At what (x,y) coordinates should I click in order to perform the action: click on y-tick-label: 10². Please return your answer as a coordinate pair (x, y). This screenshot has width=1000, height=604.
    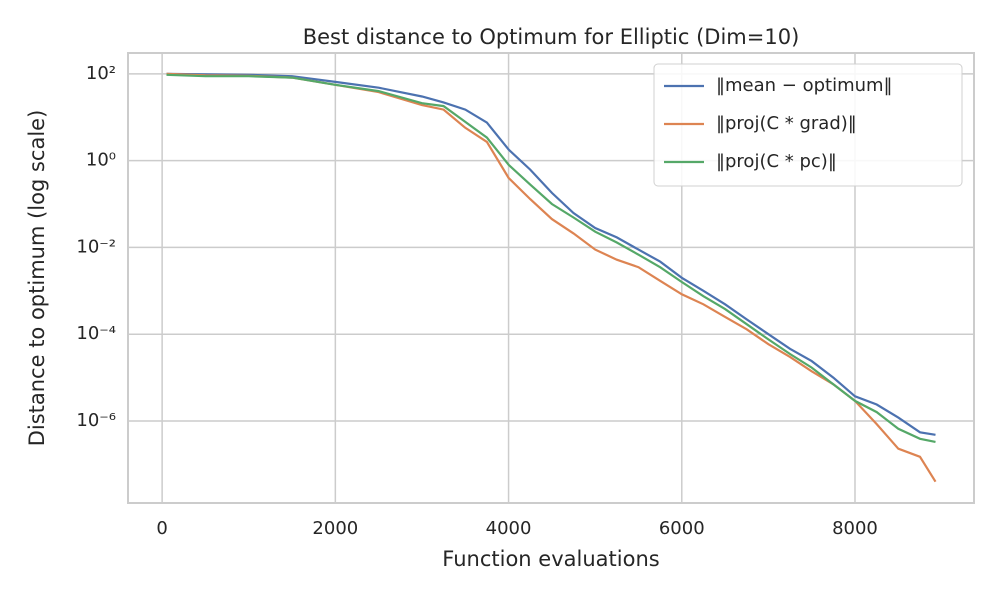
    Looking at the image, I should click on (101, 73).